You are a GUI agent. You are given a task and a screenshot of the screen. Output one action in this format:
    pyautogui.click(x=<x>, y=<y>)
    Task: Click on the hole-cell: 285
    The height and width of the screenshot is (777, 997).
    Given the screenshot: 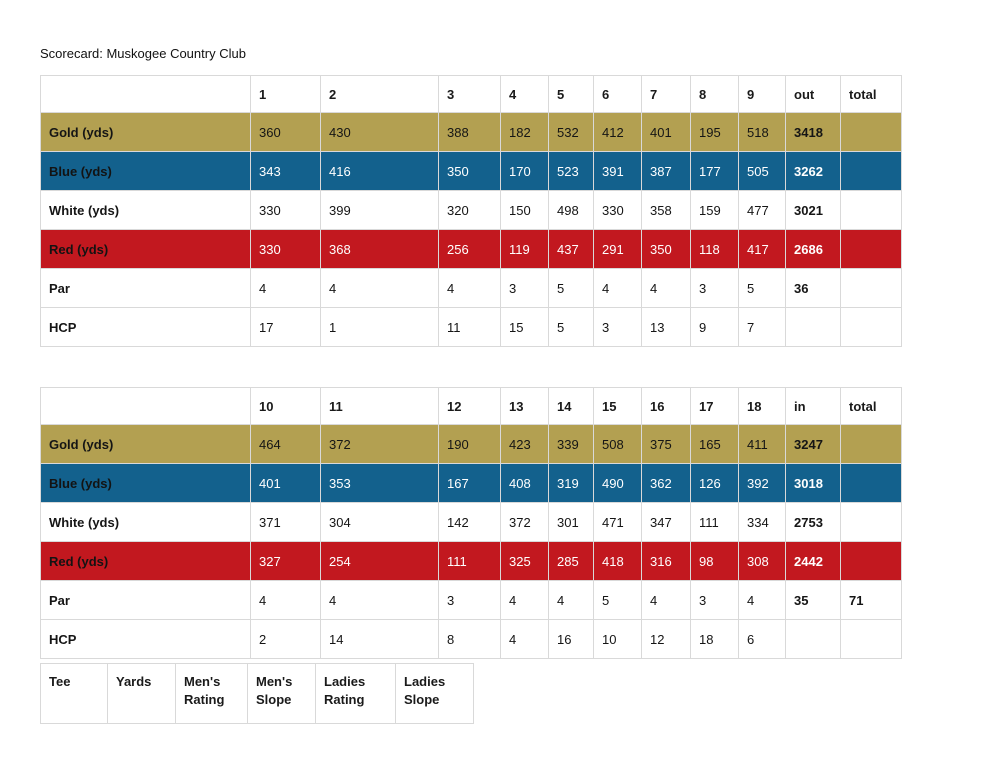 What is the action you would take?
    pyautogui.click(x=571, y=561)
    